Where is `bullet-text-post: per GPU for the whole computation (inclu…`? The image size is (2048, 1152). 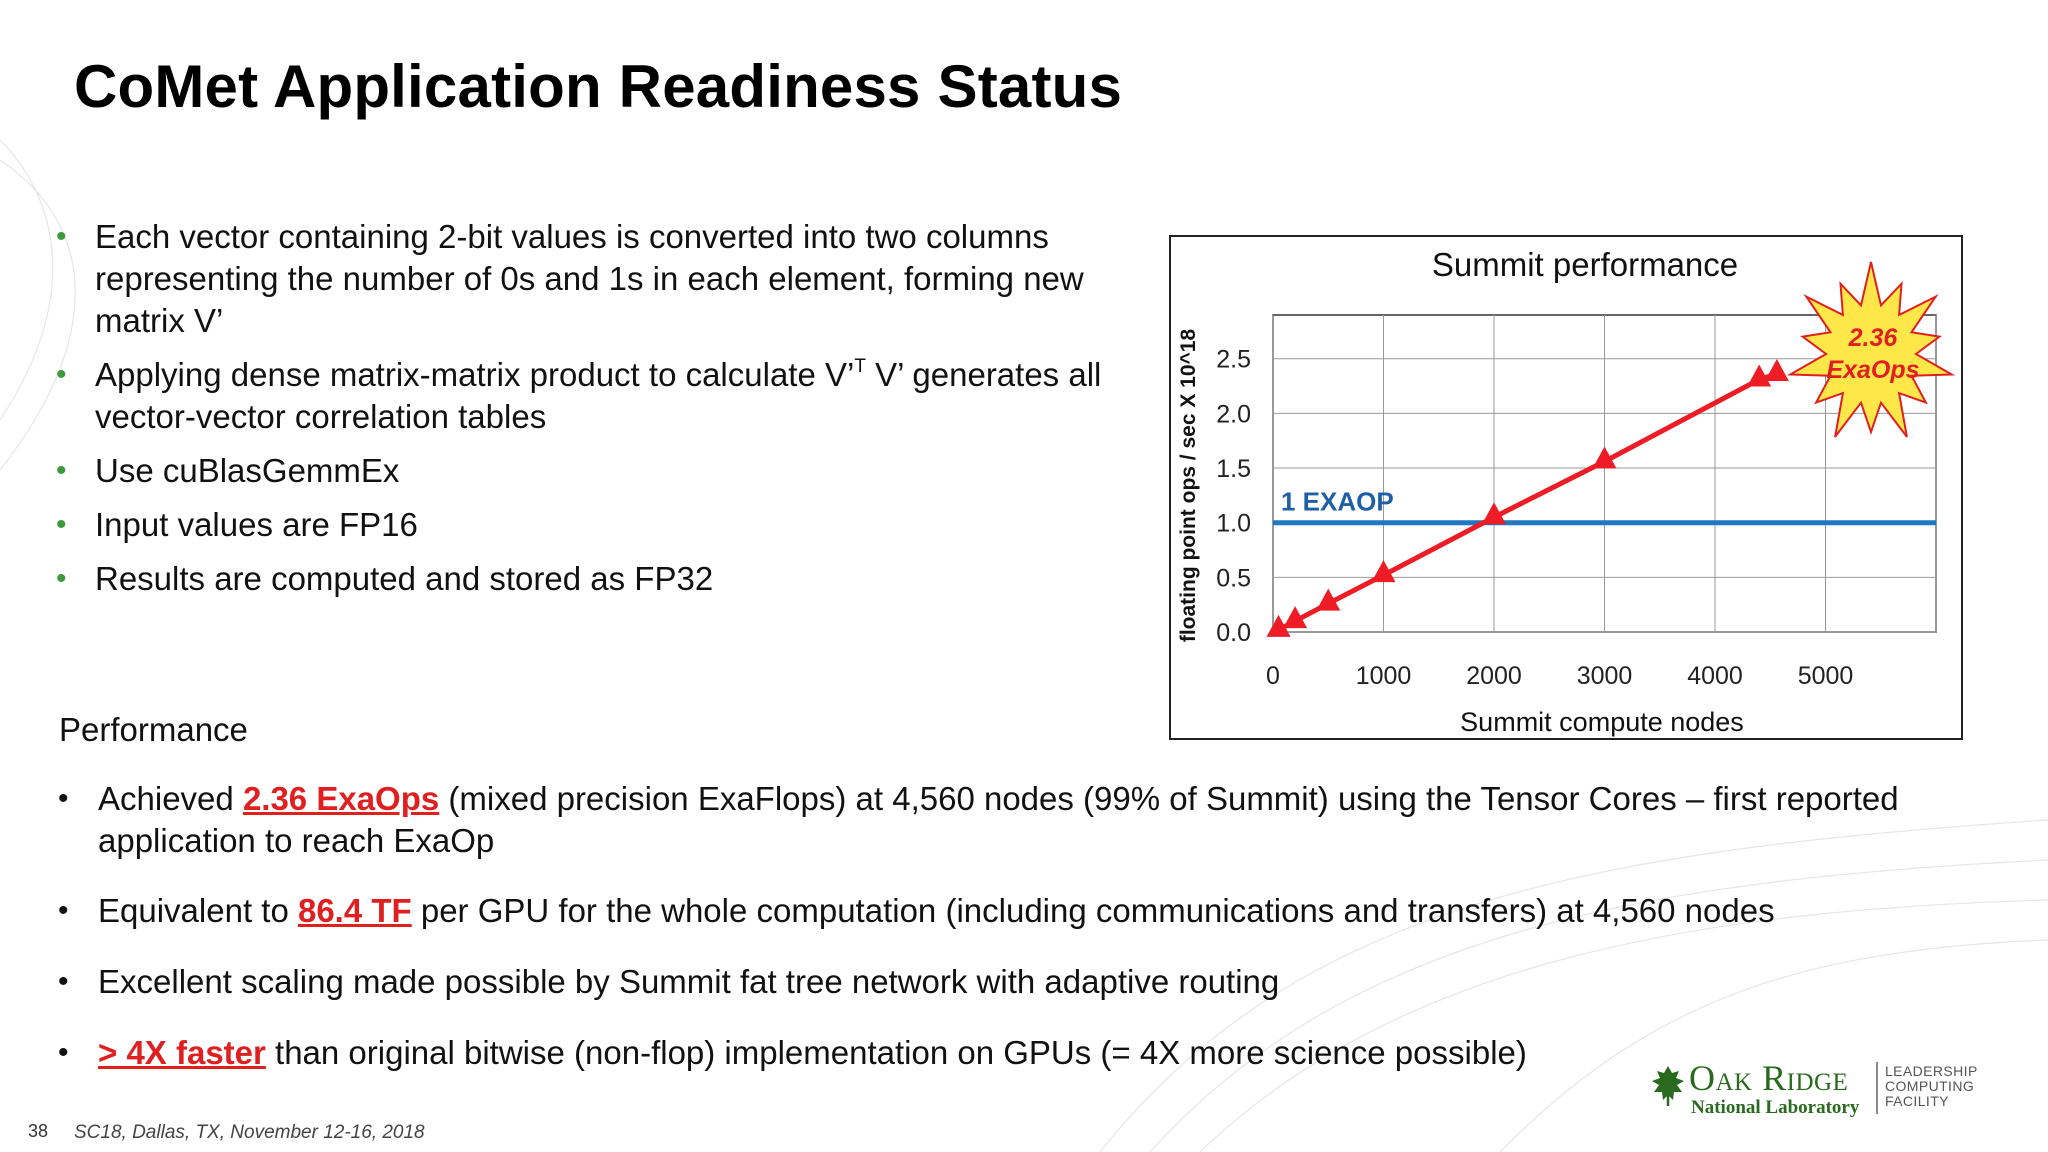
bullet-text-post: per GPU for the whole computation (inclu… is located at coordinates (1093, 910).